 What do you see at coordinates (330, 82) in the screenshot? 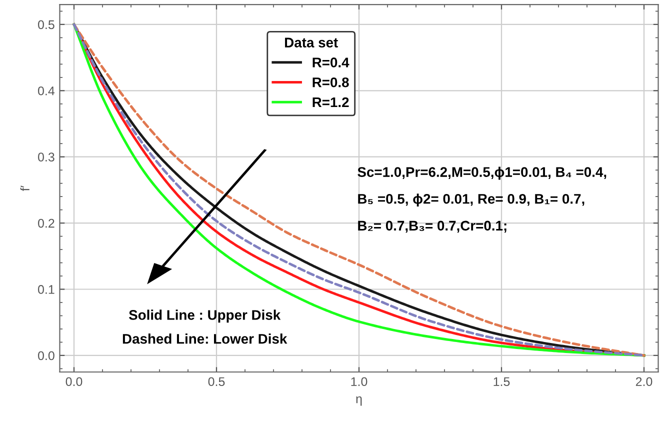
I see `legend-label: R=0.8` at bounding box center [330, 82].